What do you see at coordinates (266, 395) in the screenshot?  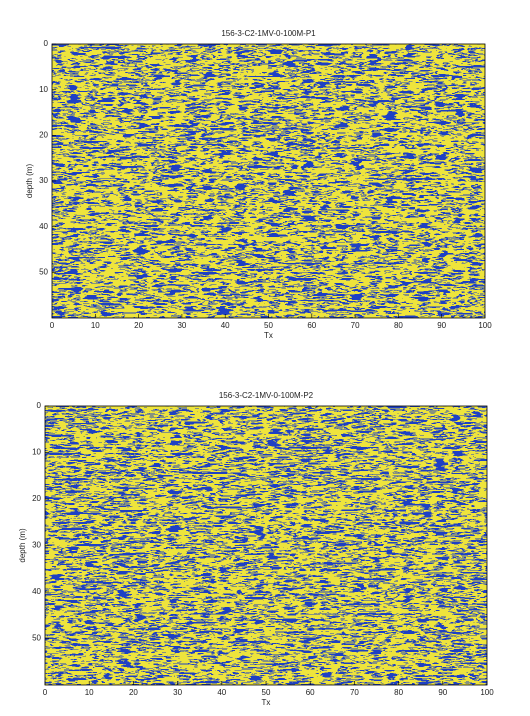 I see `chart-title: 156-3-C2-1MV-0-100M-P2` at bounding box center [266, 395].